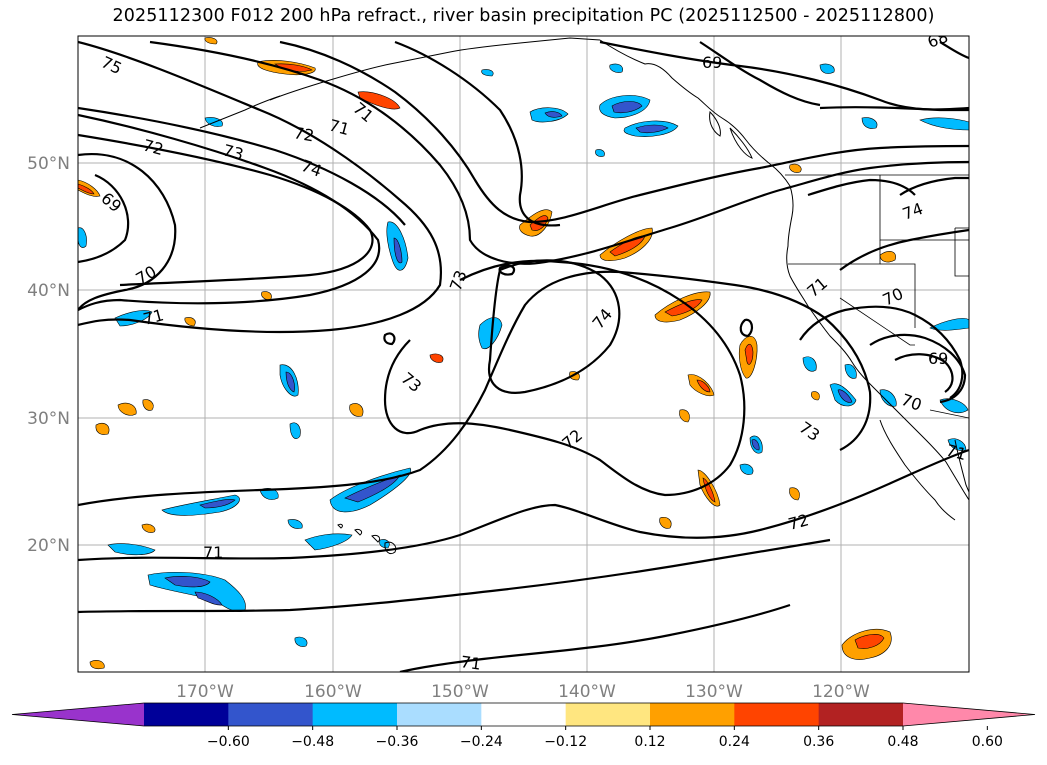  Describe the element at coordinates (987, 742) in the screenshot. I see `colorbar-tick-label: 0.60` at that location.